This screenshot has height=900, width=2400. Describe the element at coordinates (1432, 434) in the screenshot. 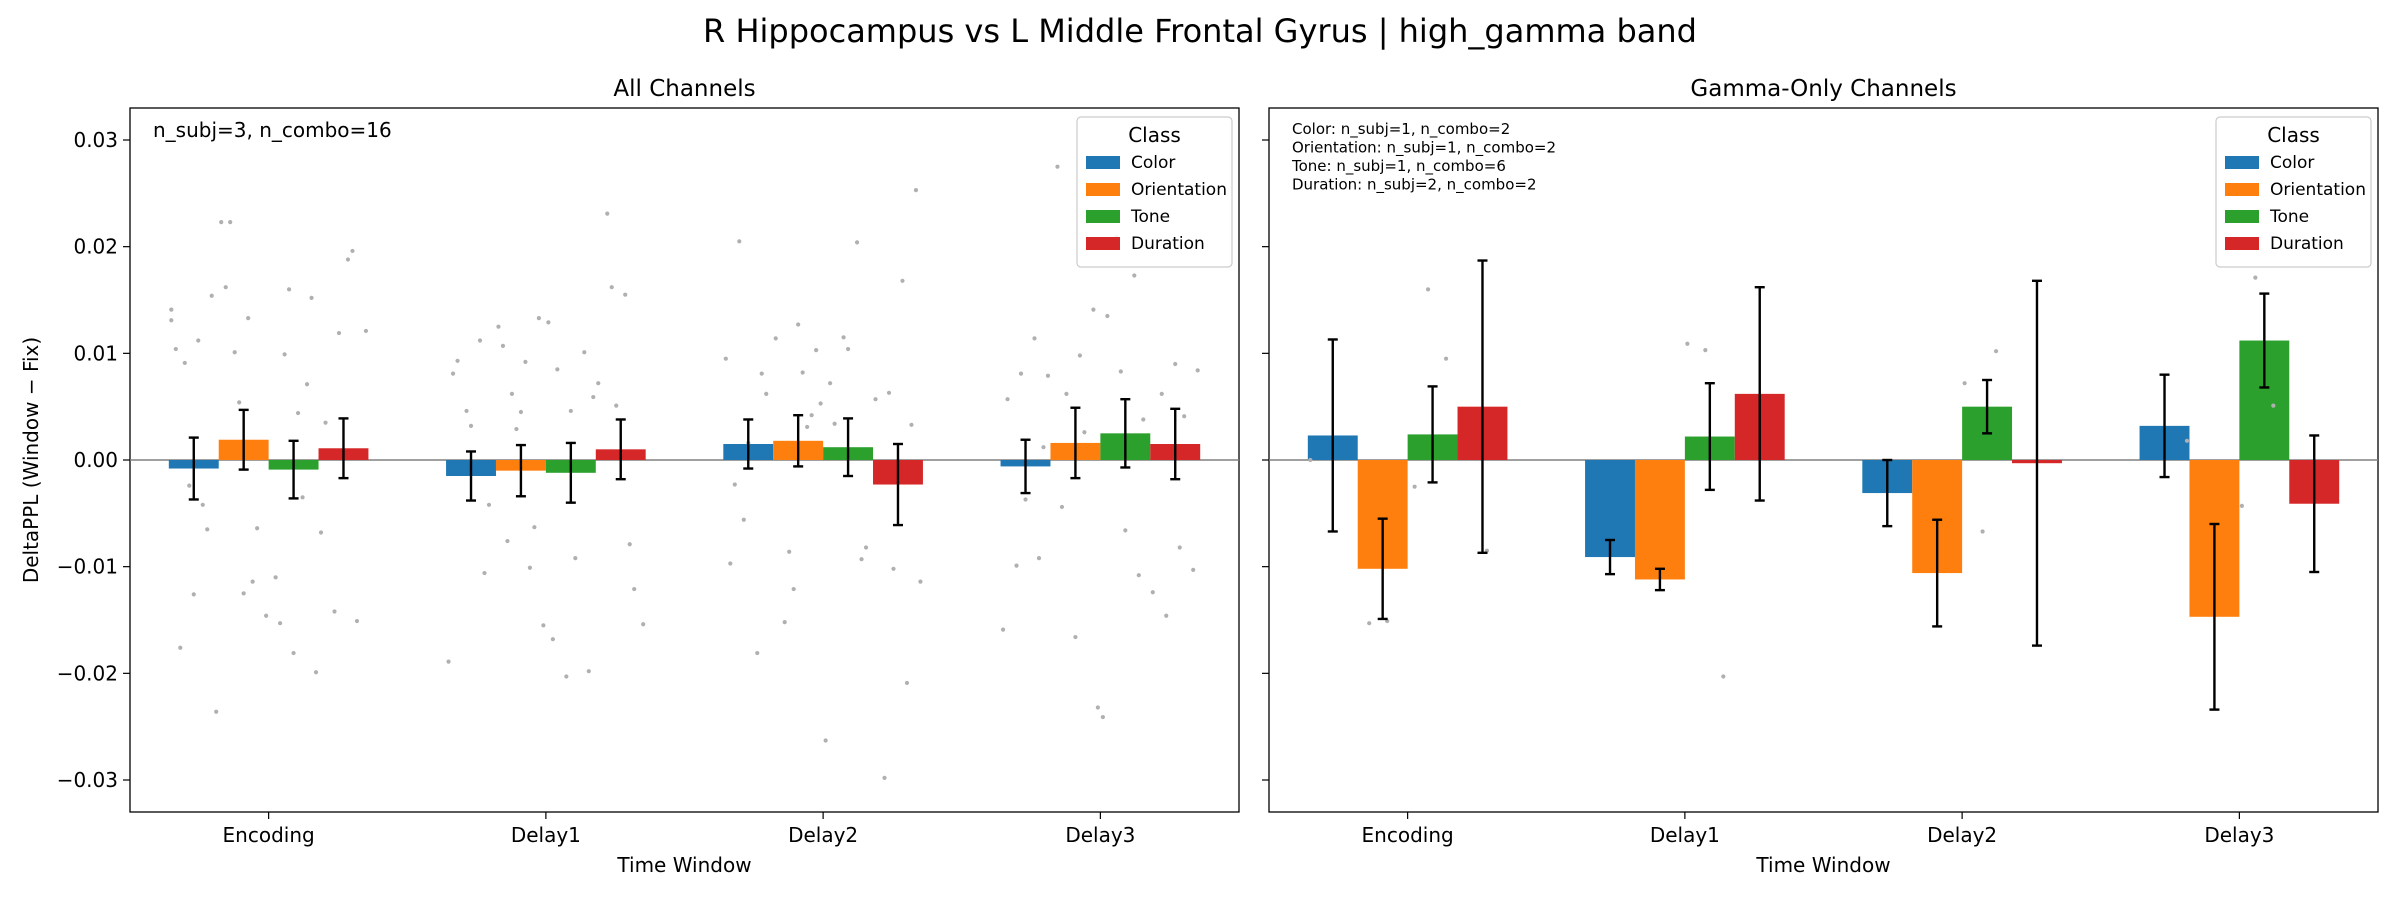

I see `error-bar-tone-encoding` at that location.